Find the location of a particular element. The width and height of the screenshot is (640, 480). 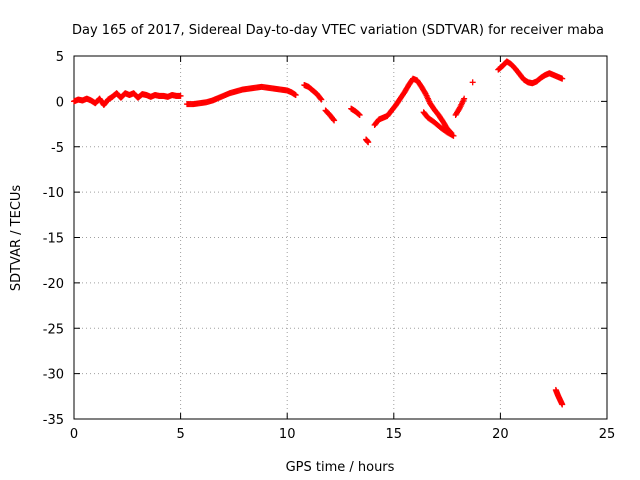

y-tick-label: 0 is located at coordinates (60, 102).